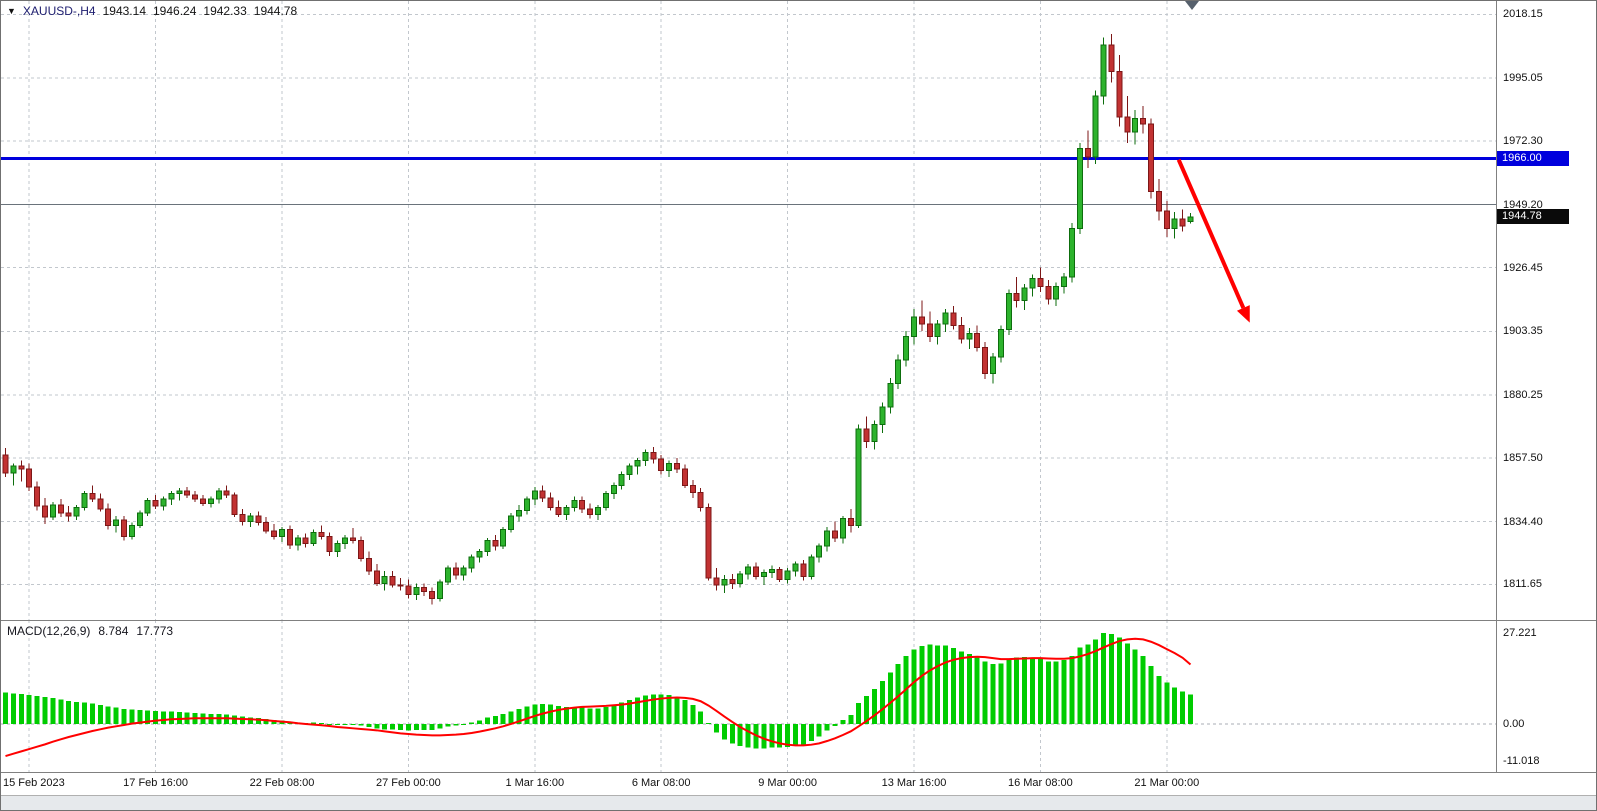  What do you see at coordinates (11, 11) in the screenshot?
I see `symbol-dropdown-icon: ▼` at bounding box center [11, 11].